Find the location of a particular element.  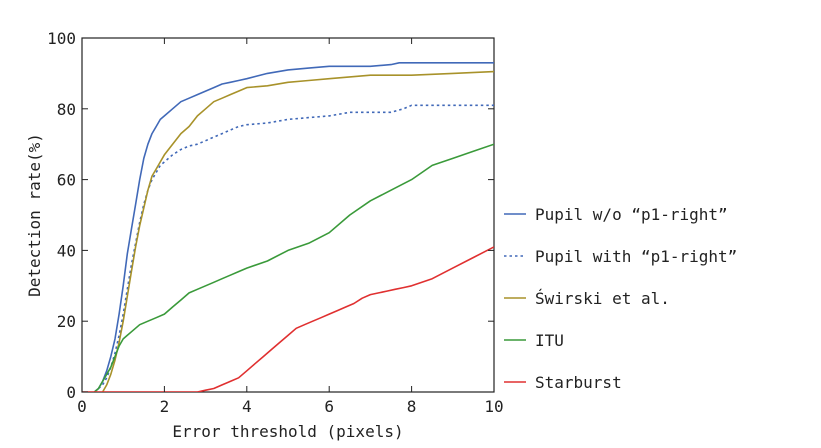

legend-label-3: Świrski et al. is located at coordinates (602, 298).